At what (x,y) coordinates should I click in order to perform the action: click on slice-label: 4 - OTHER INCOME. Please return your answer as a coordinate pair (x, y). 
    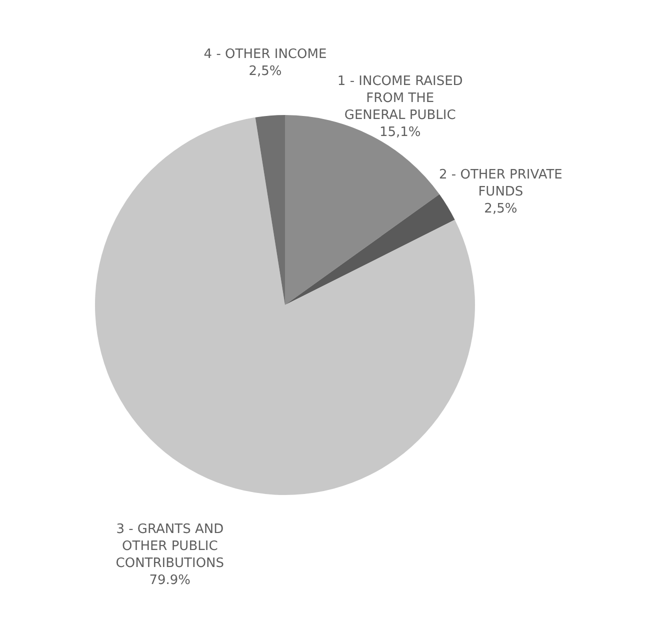
    Looking at the image, I should click on (265, 54).